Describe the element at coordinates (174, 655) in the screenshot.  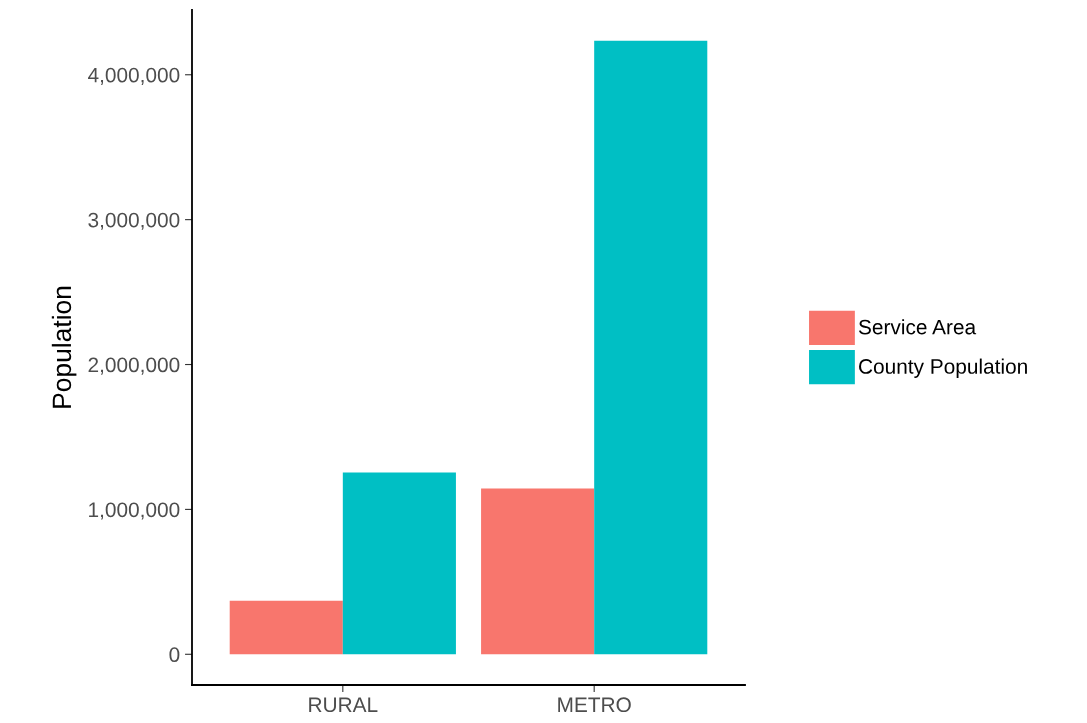
I see `y-tick-label: 0` at that location.